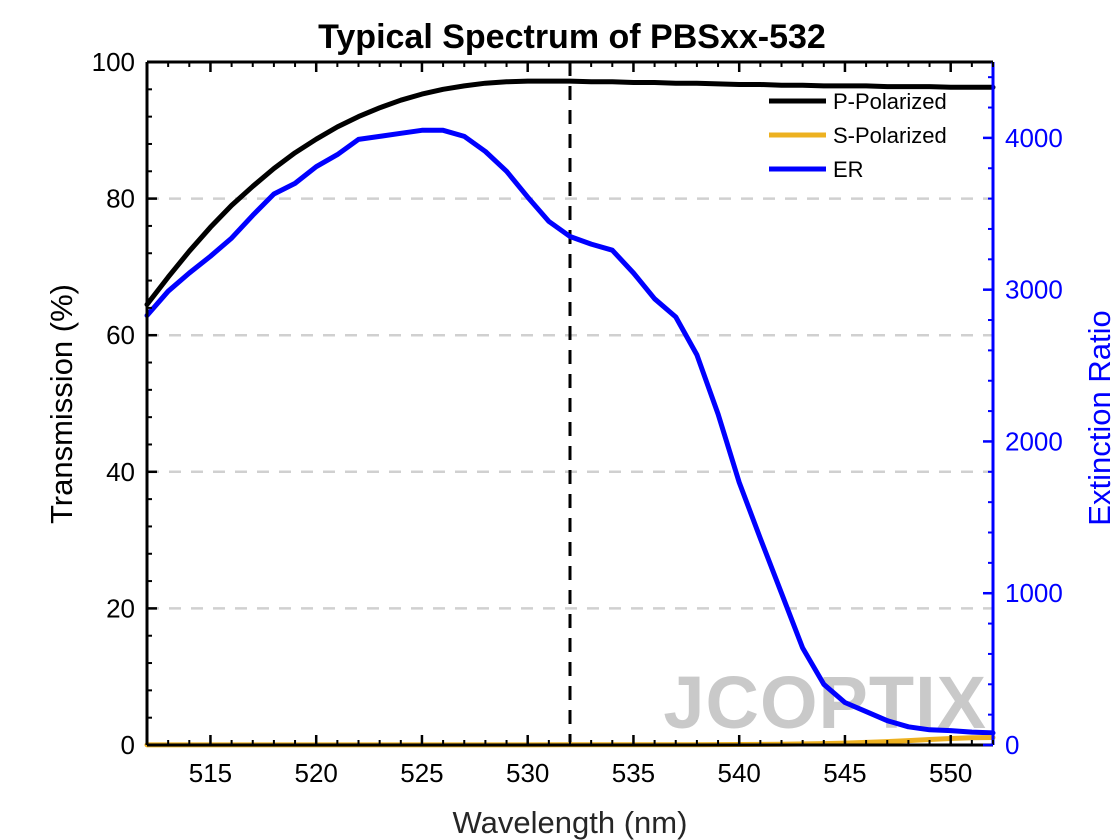  What do you see at coordinates (890, 101) in the screenshot?
I see `legend-label: P-Polarized` at bounding box center [890, 101].